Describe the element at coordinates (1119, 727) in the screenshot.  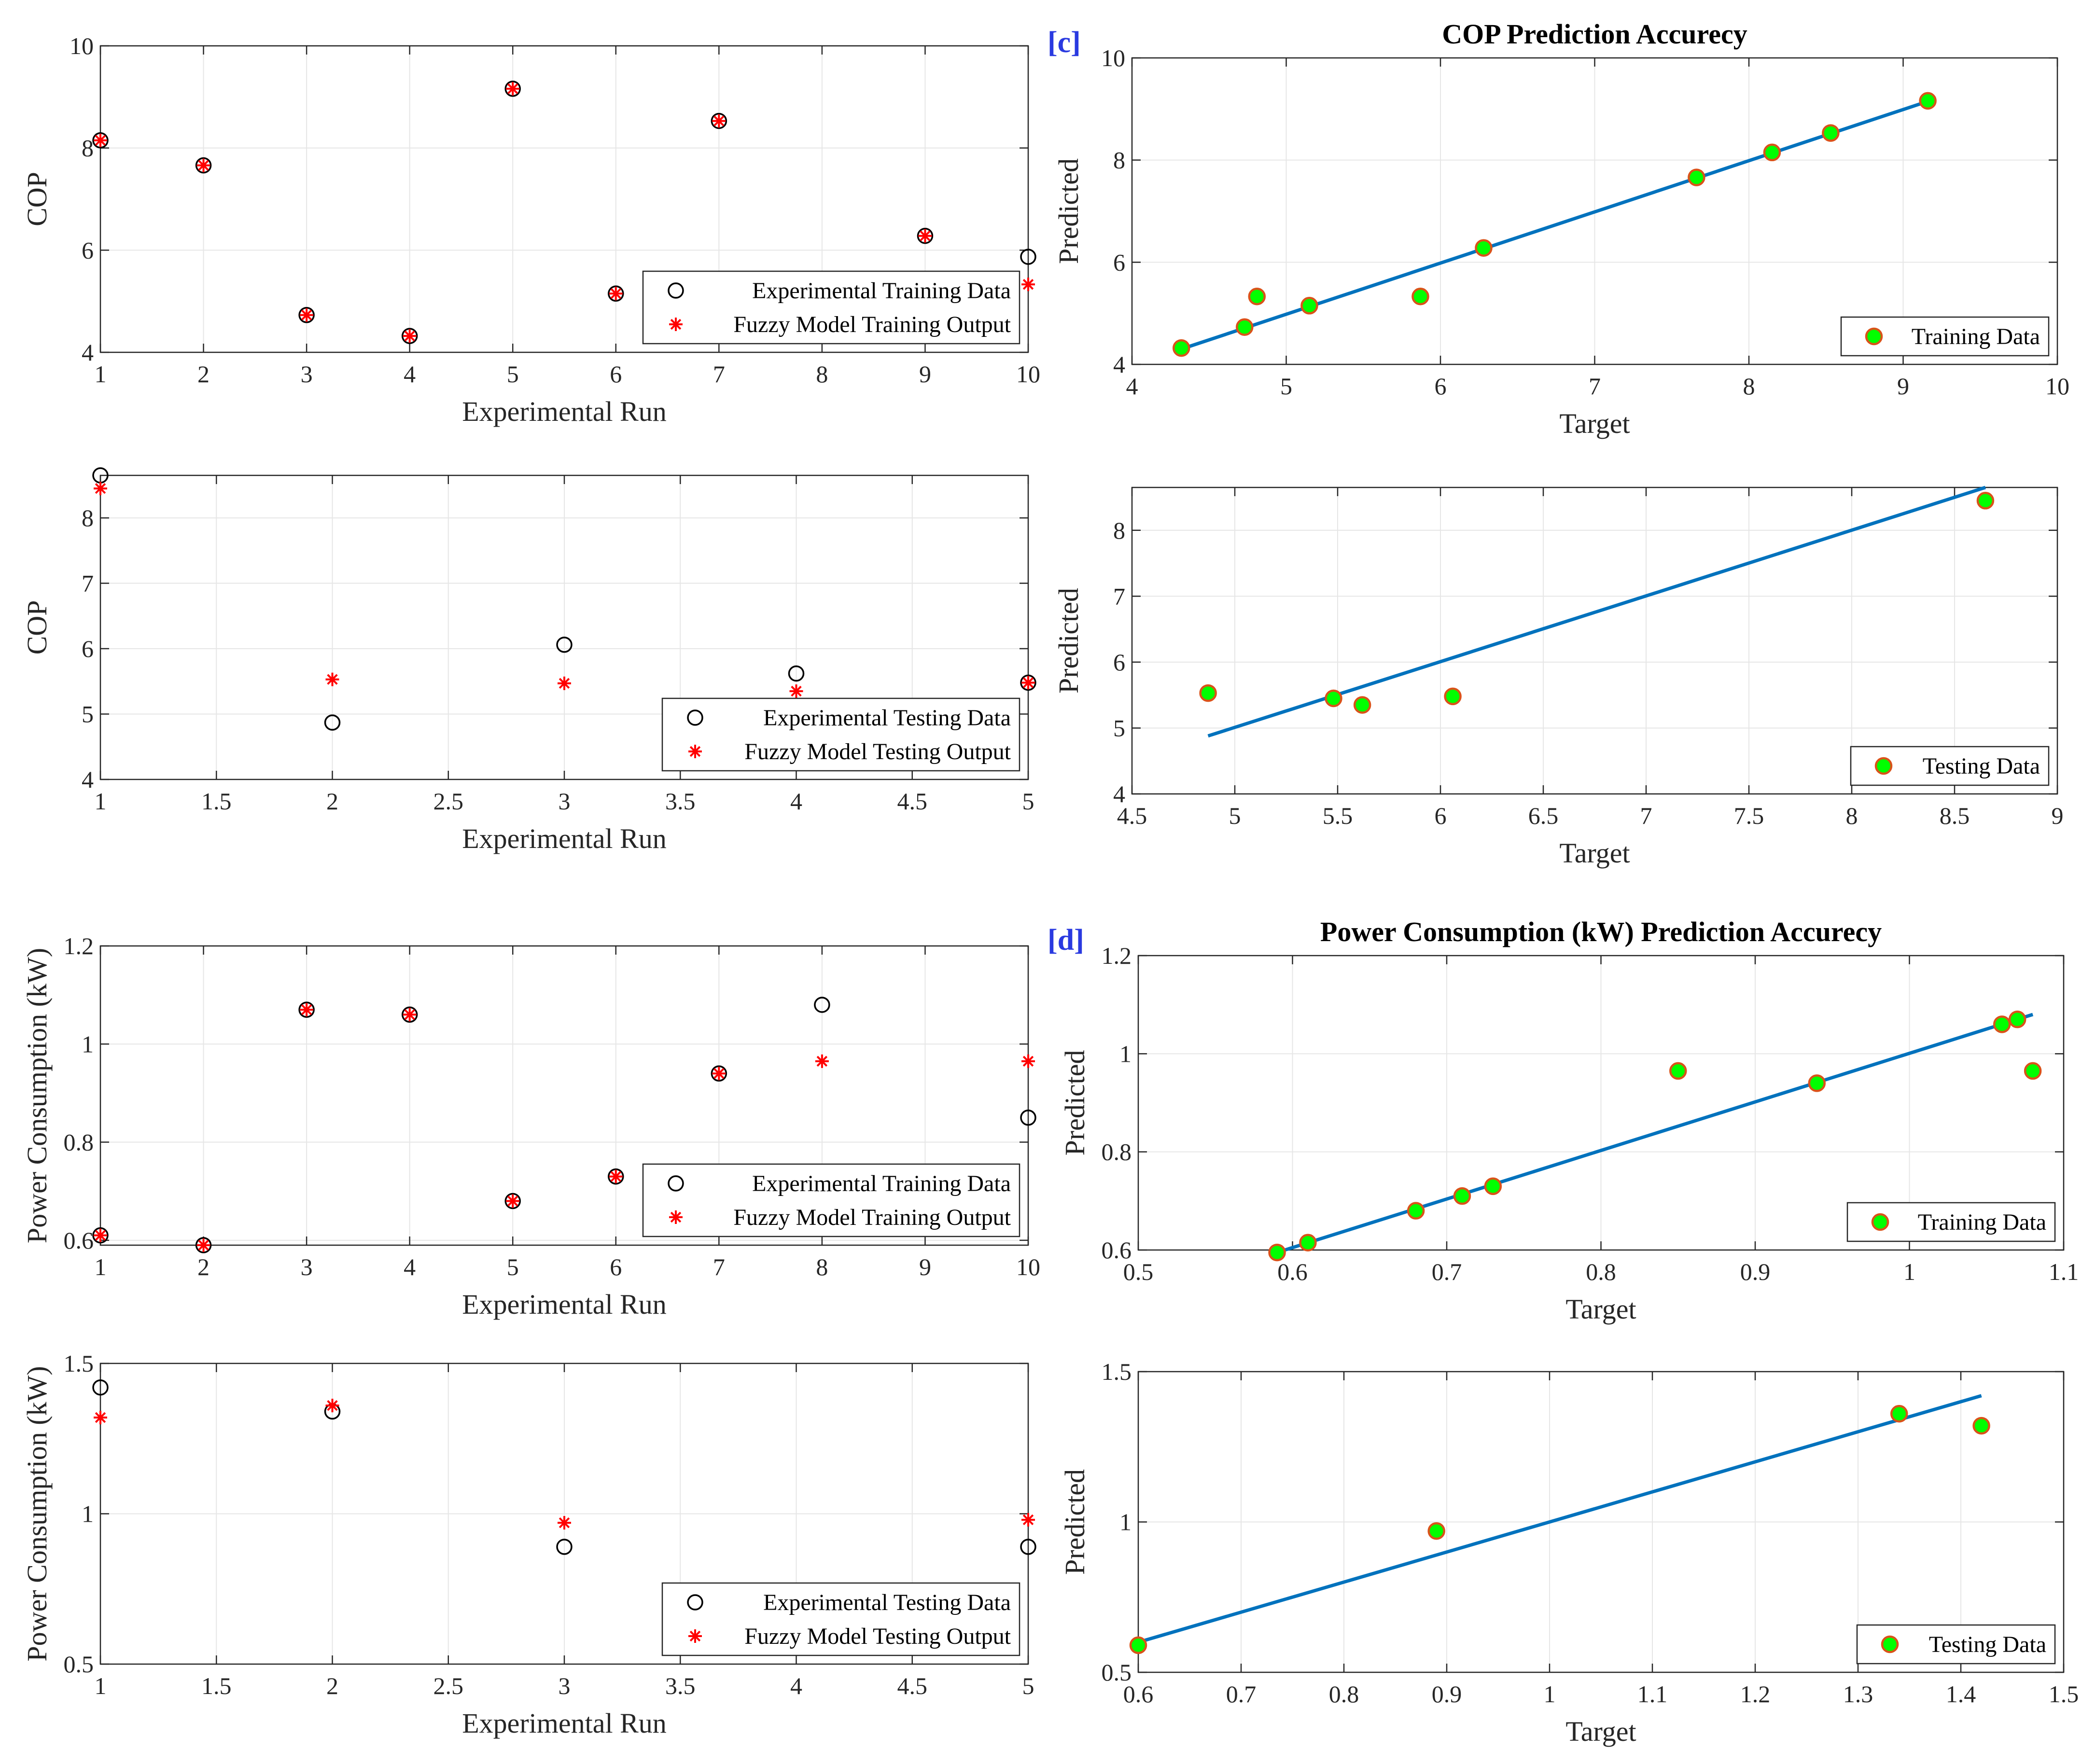
I see `y-tick-label: 5` at that location.